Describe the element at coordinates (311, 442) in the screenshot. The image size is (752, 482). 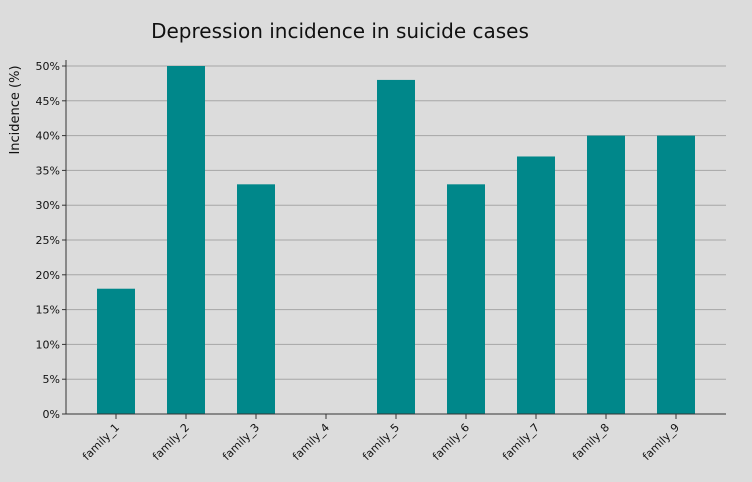
I see `x-tick-label: family_4` at that location.